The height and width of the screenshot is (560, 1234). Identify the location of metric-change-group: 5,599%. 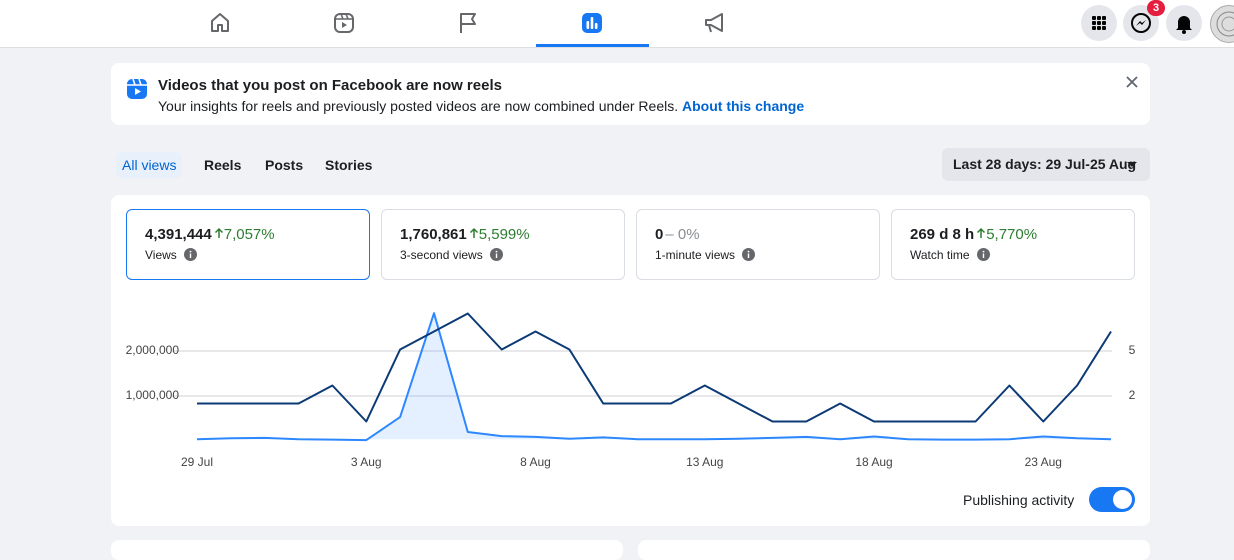
(499, 234).